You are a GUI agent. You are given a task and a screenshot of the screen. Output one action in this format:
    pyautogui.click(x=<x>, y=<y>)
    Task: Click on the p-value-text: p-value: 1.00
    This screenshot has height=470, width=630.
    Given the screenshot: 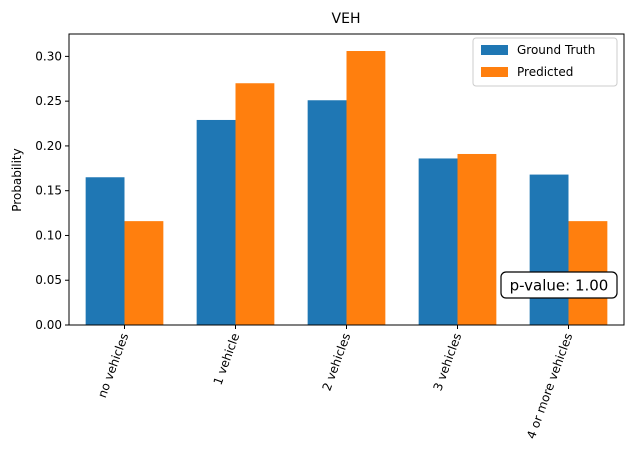 What is the action you would take?
    pyautogui.click(x=559, y=286)
    